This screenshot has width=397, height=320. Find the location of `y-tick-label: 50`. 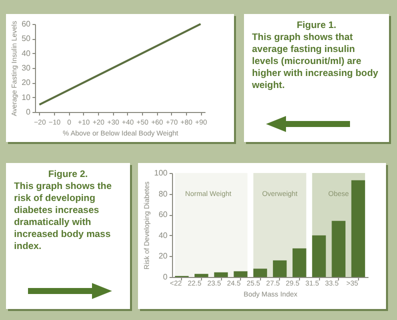

y-tick-label: 50 is located at coordinates (27, 39).